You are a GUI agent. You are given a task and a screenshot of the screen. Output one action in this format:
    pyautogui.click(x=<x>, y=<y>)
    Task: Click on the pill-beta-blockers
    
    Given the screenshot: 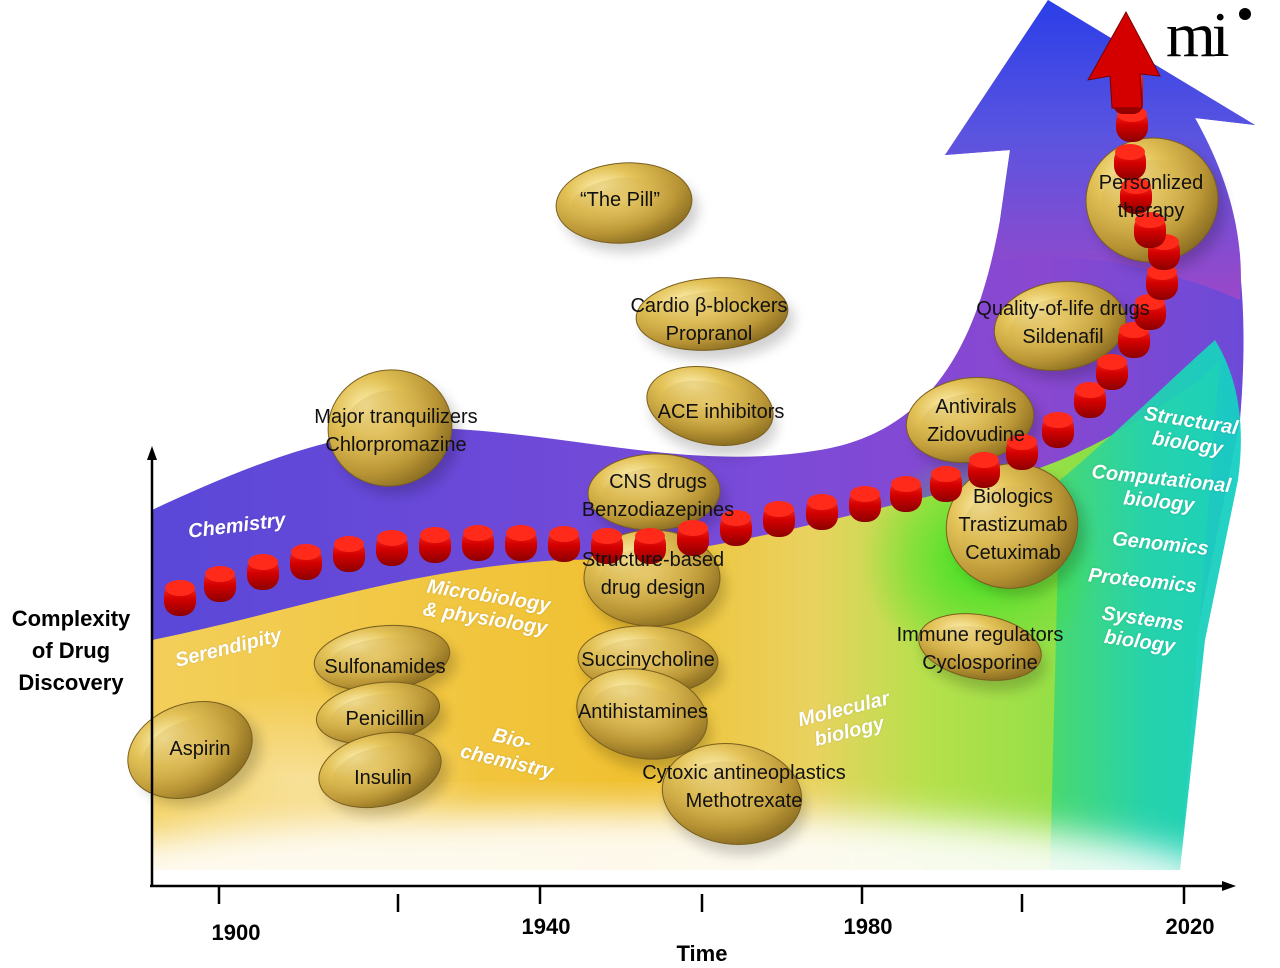 What is the action you would take?
    pyautogui.click(x=715, y=318)
    